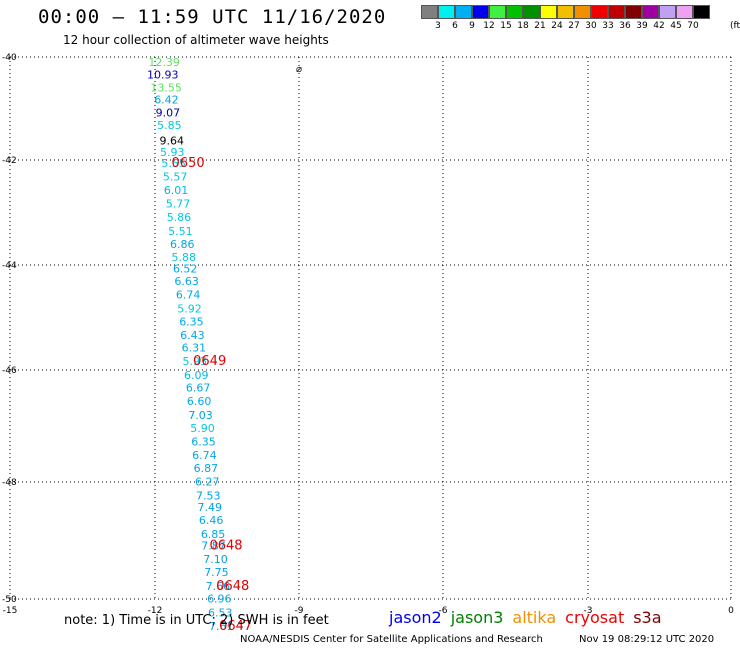 Image resolution: width=740 pixels, height=650 pixels. Describe the element at coordinates (9, 58) in the screenshot. I see `y-tick-label: -40` at that location.